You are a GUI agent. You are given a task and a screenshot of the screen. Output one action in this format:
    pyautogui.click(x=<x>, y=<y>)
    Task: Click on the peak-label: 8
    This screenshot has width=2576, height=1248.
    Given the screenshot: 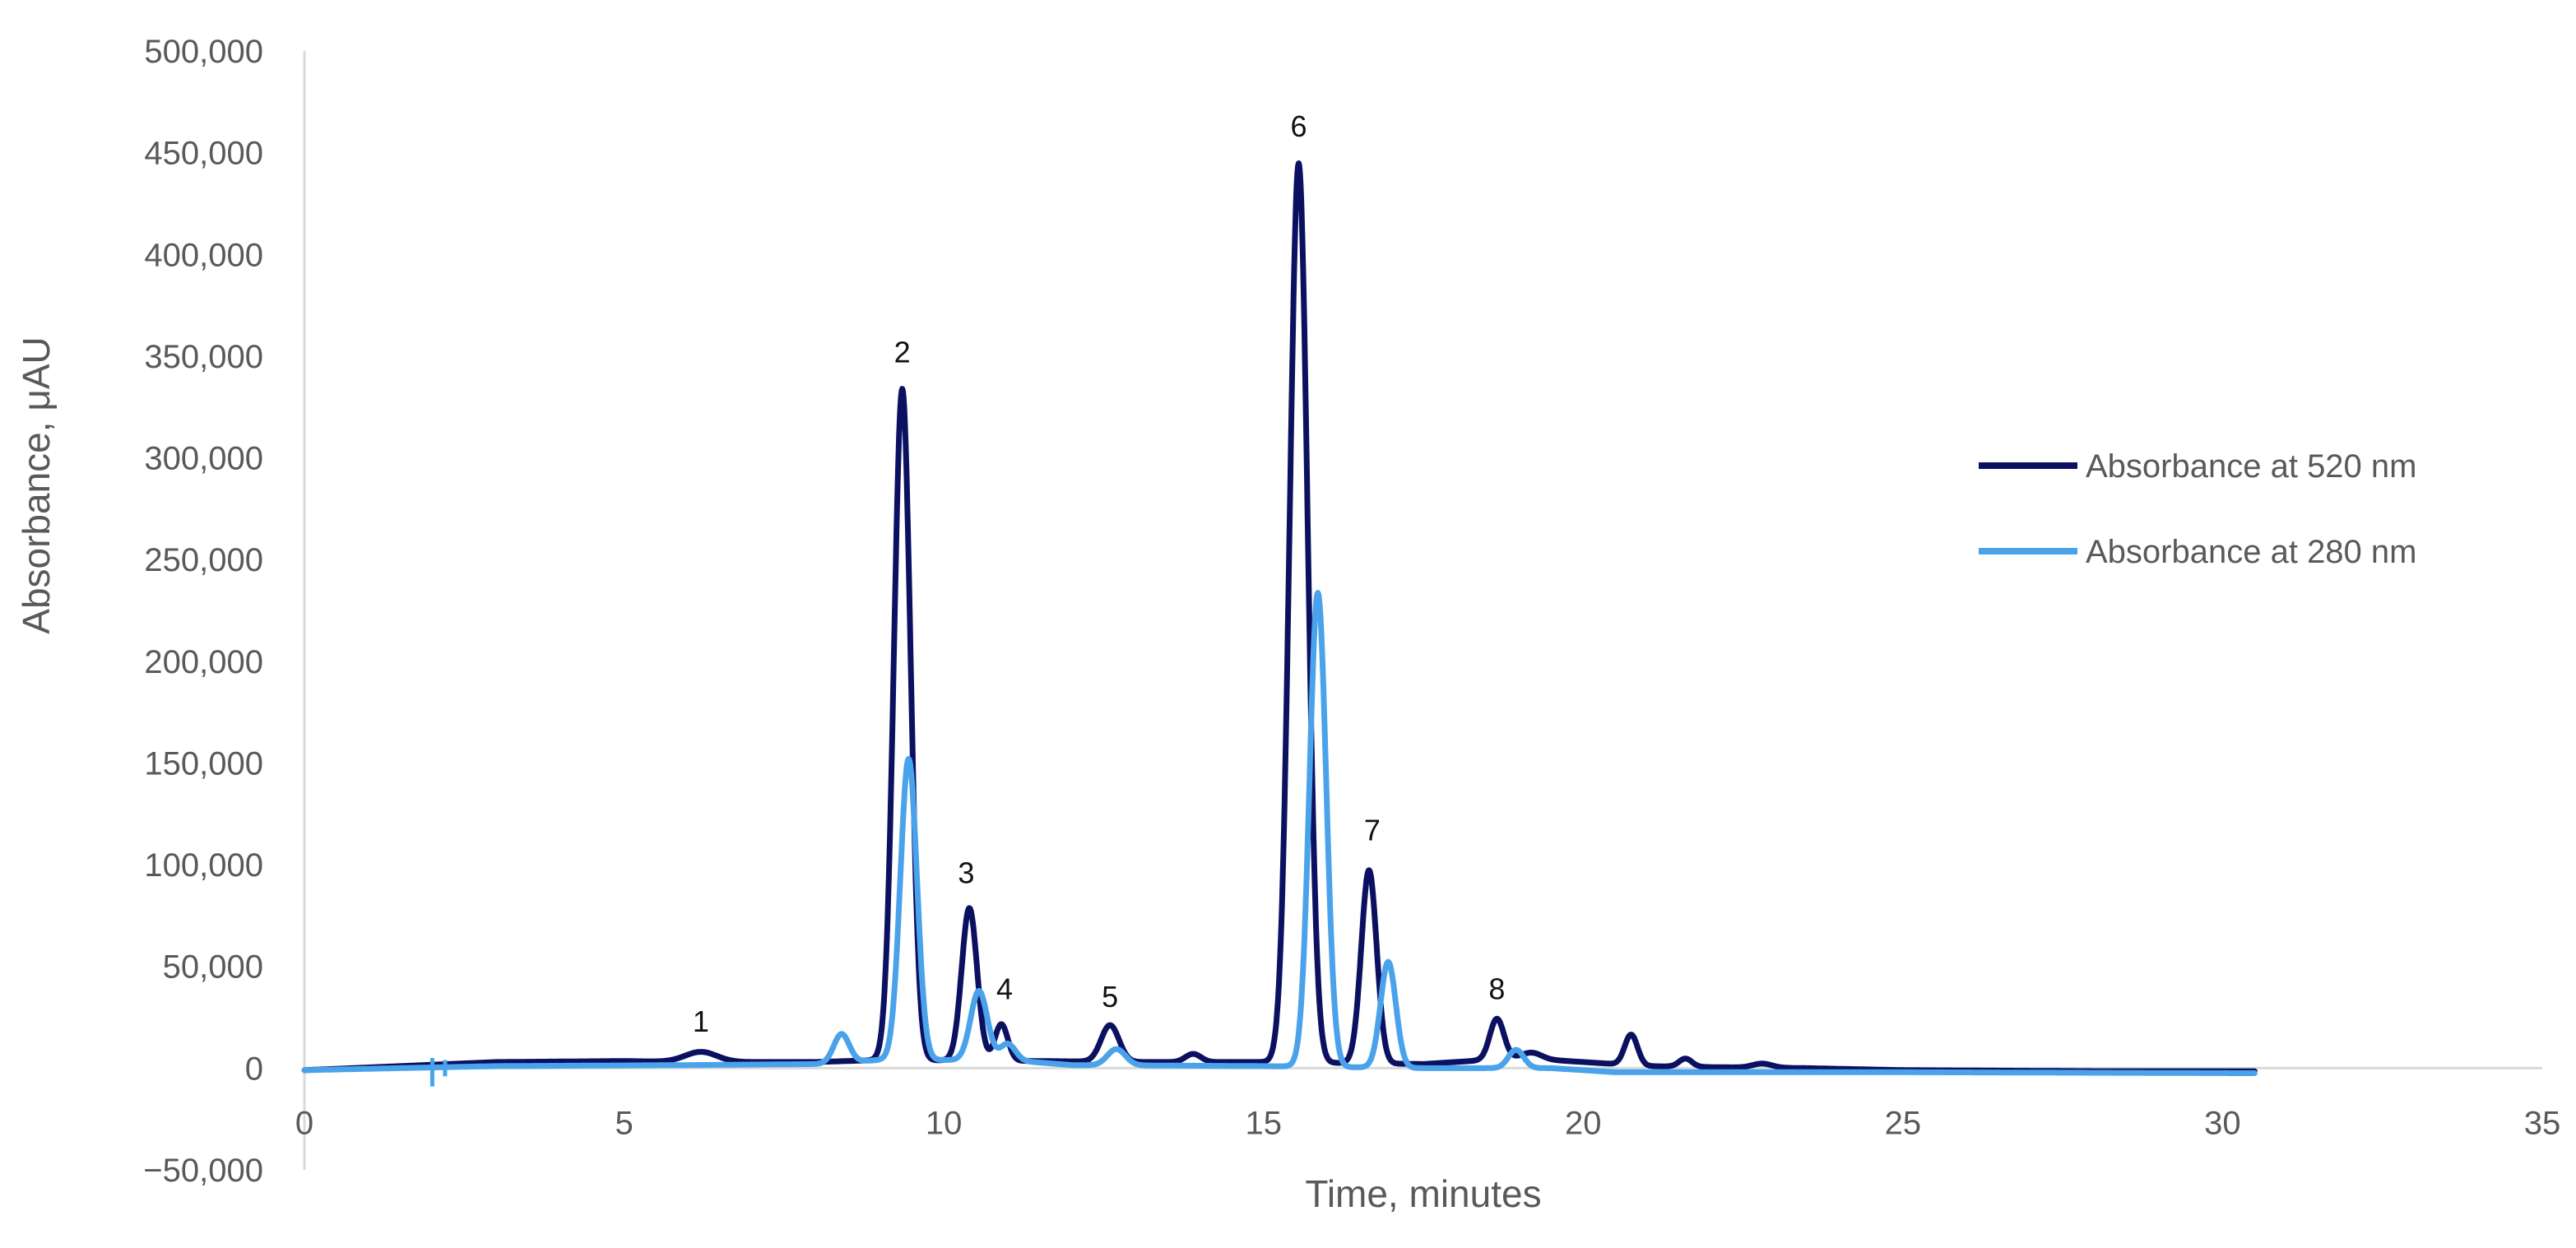 What is the action you would take?
    pyautogui.click(x=1497, y=988)
    